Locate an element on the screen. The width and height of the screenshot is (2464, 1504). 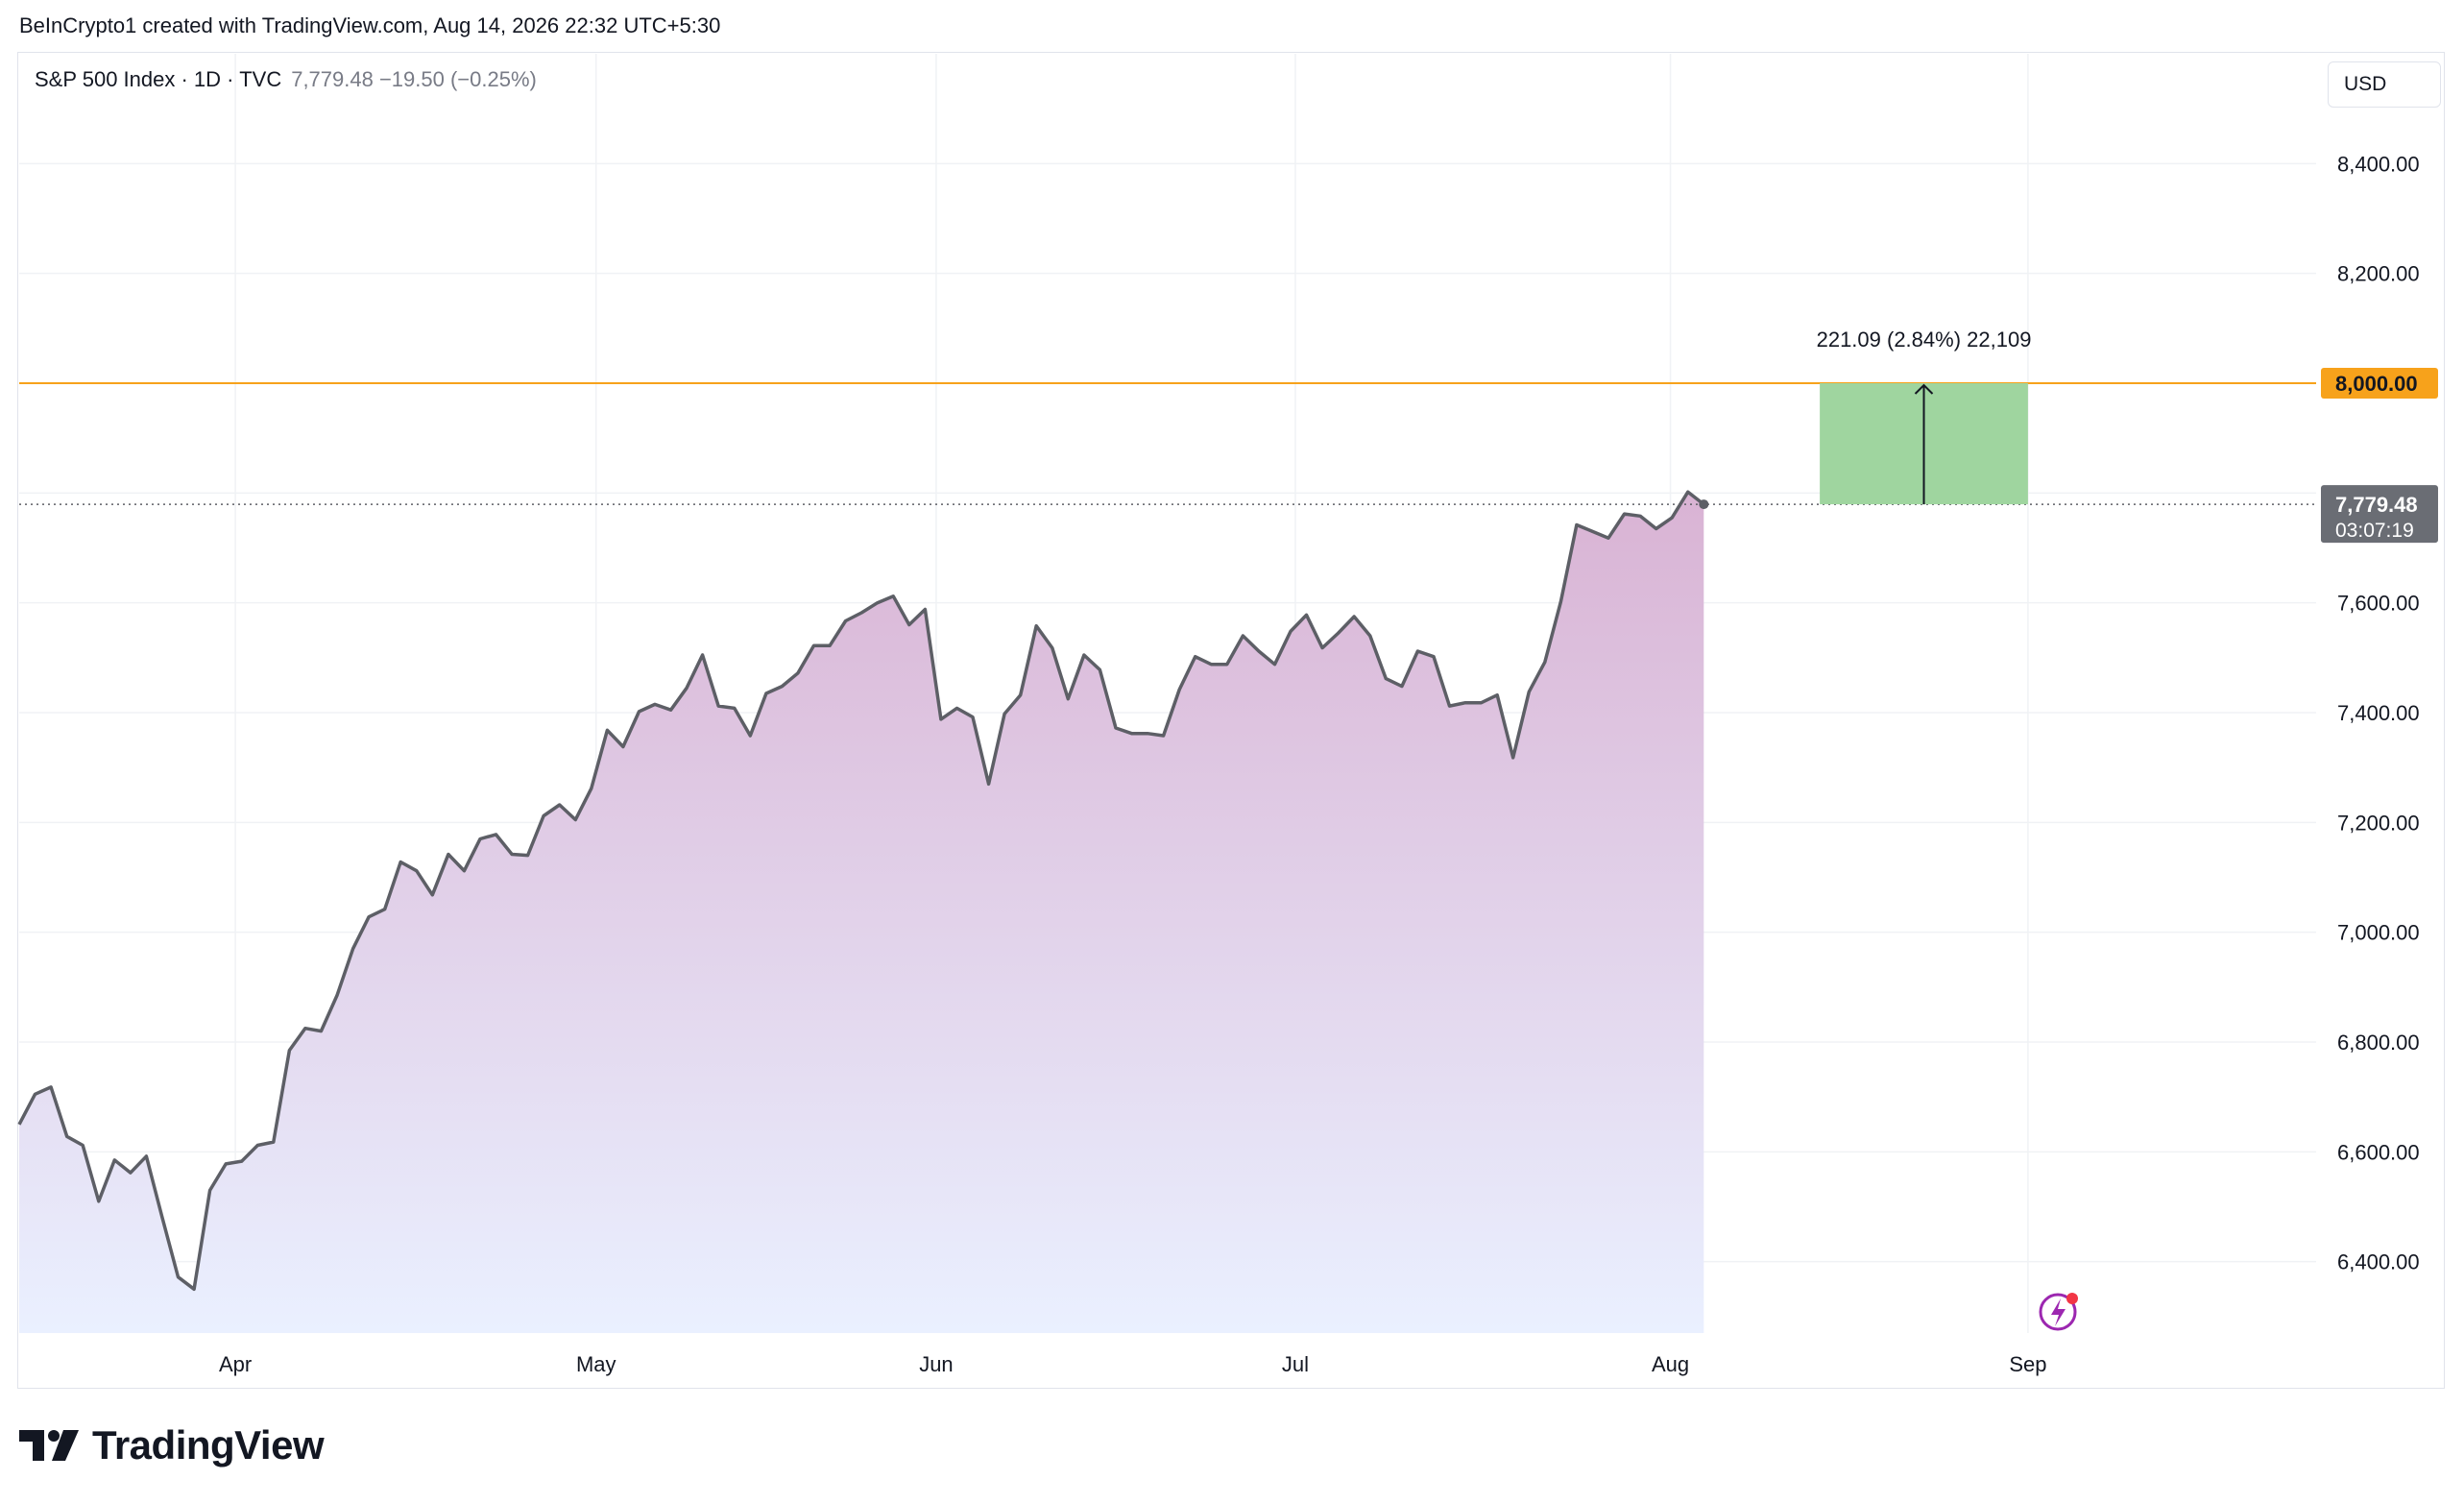
price-tick-label: 8,400.00 is located at coordinates (2379, 164).